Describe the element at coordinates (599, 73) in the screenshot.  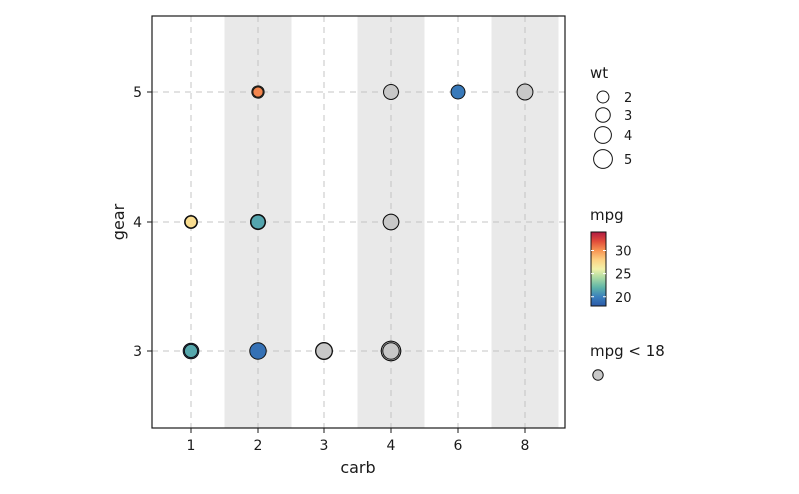
I see `legend-size-title: wt` at that location.